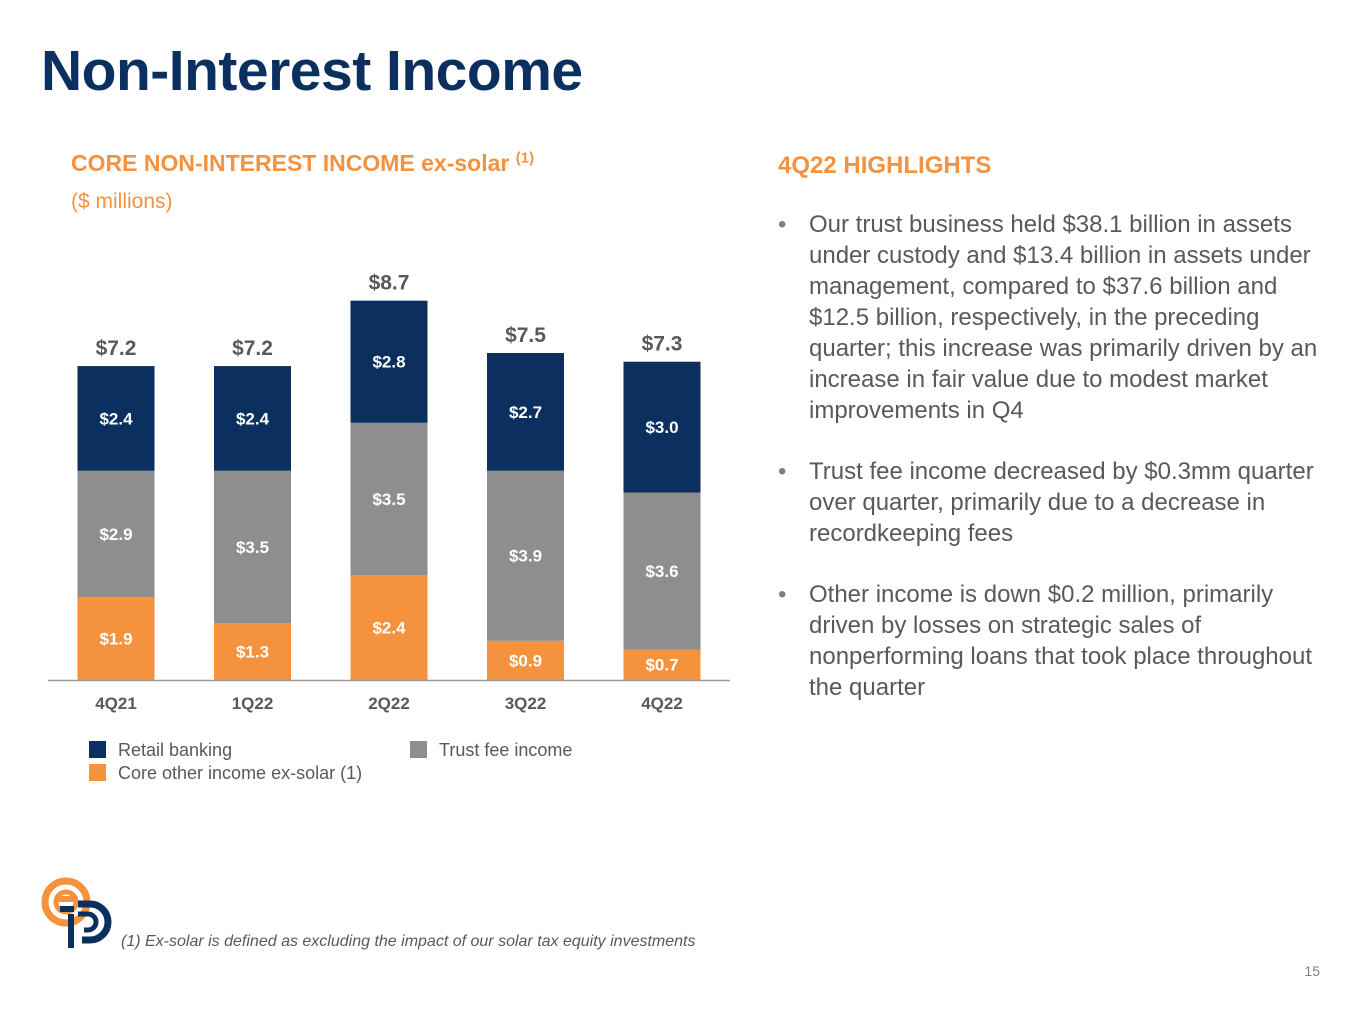 The width and height of the screenshot is (1365, 1024). Describe the element at coordinates (526, 703) in the screenshot. I see `x-tick-label: 3Q22` at that location.